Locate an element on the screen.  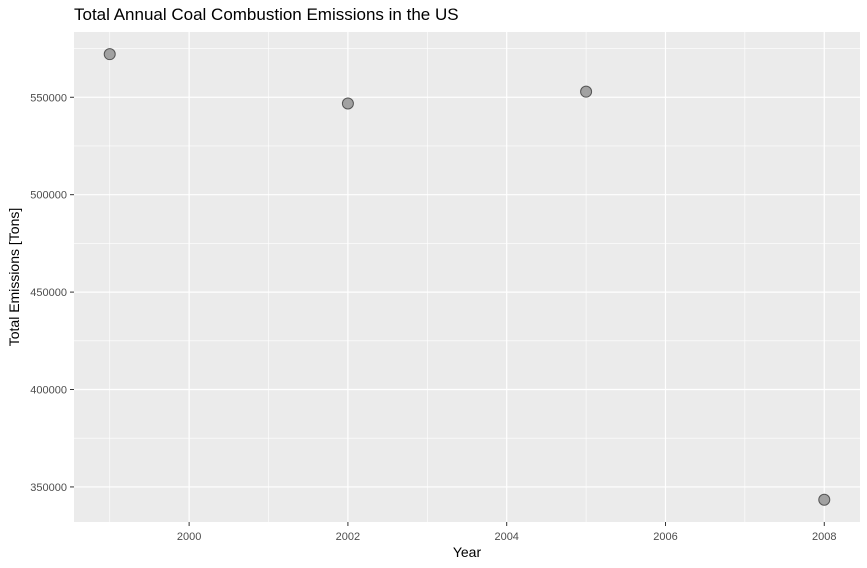
y-tick-label: 550000 is located at coordinates (48, 98).